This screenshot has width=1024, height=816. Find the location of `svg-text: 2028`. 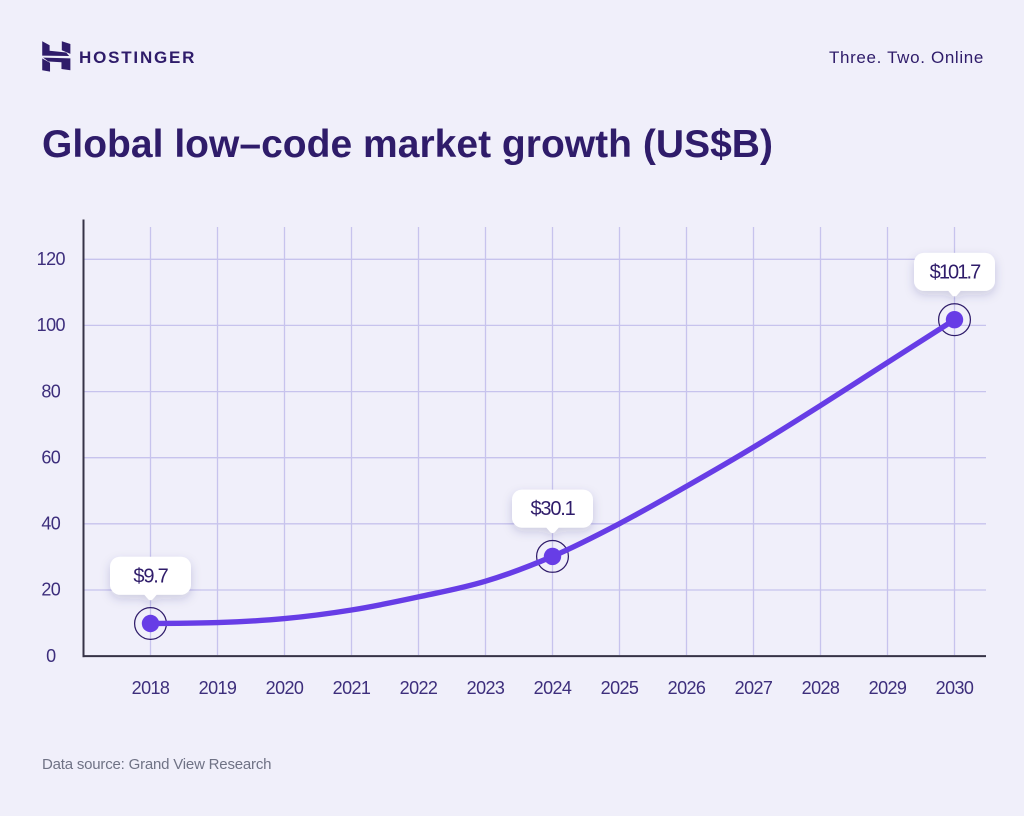

svg-text: 2028 is located at coordinates (821, 688).